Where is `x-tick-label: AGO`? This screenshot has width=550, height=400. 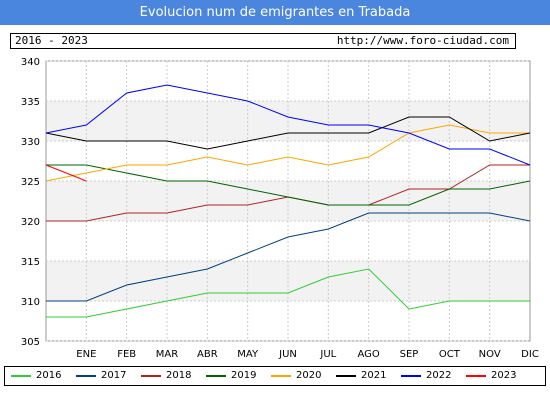
x-tick-label: AGO is located at coordinates (369, 354).